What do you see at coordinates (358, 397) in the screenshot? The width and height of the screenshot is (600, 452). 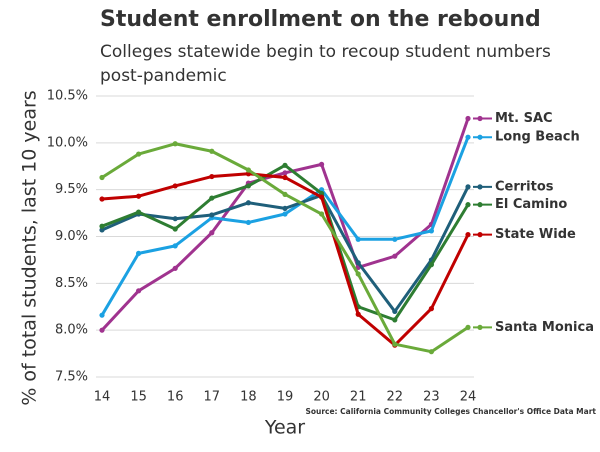 I see `x-tick-label: 21` at bounding box center [358, 397].